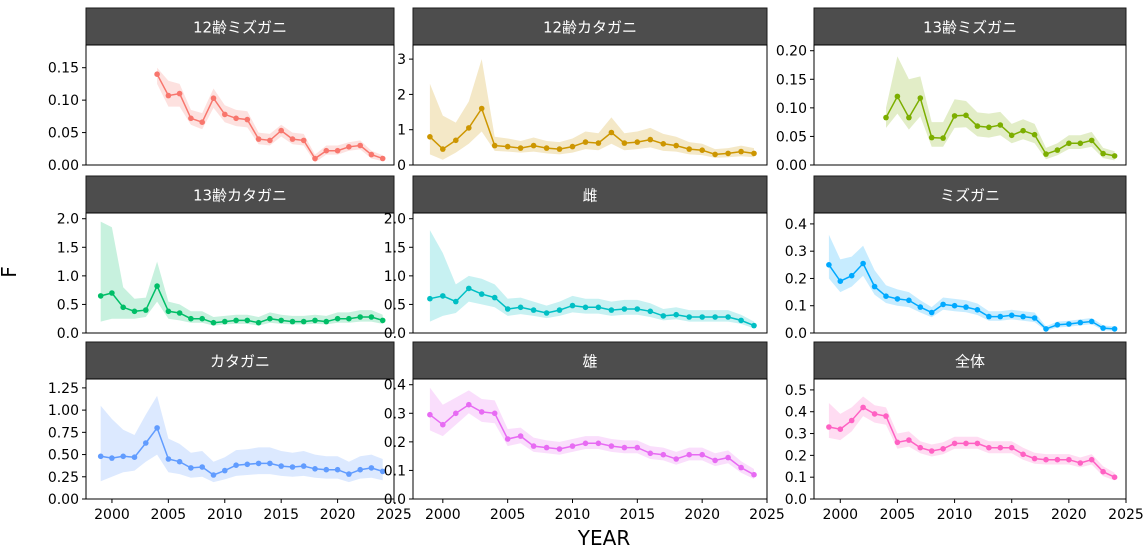 Image resolution: width=1144 pixels, height=556 pixels. I want to click on x-axis-title: YEAR, so click(604, 538).